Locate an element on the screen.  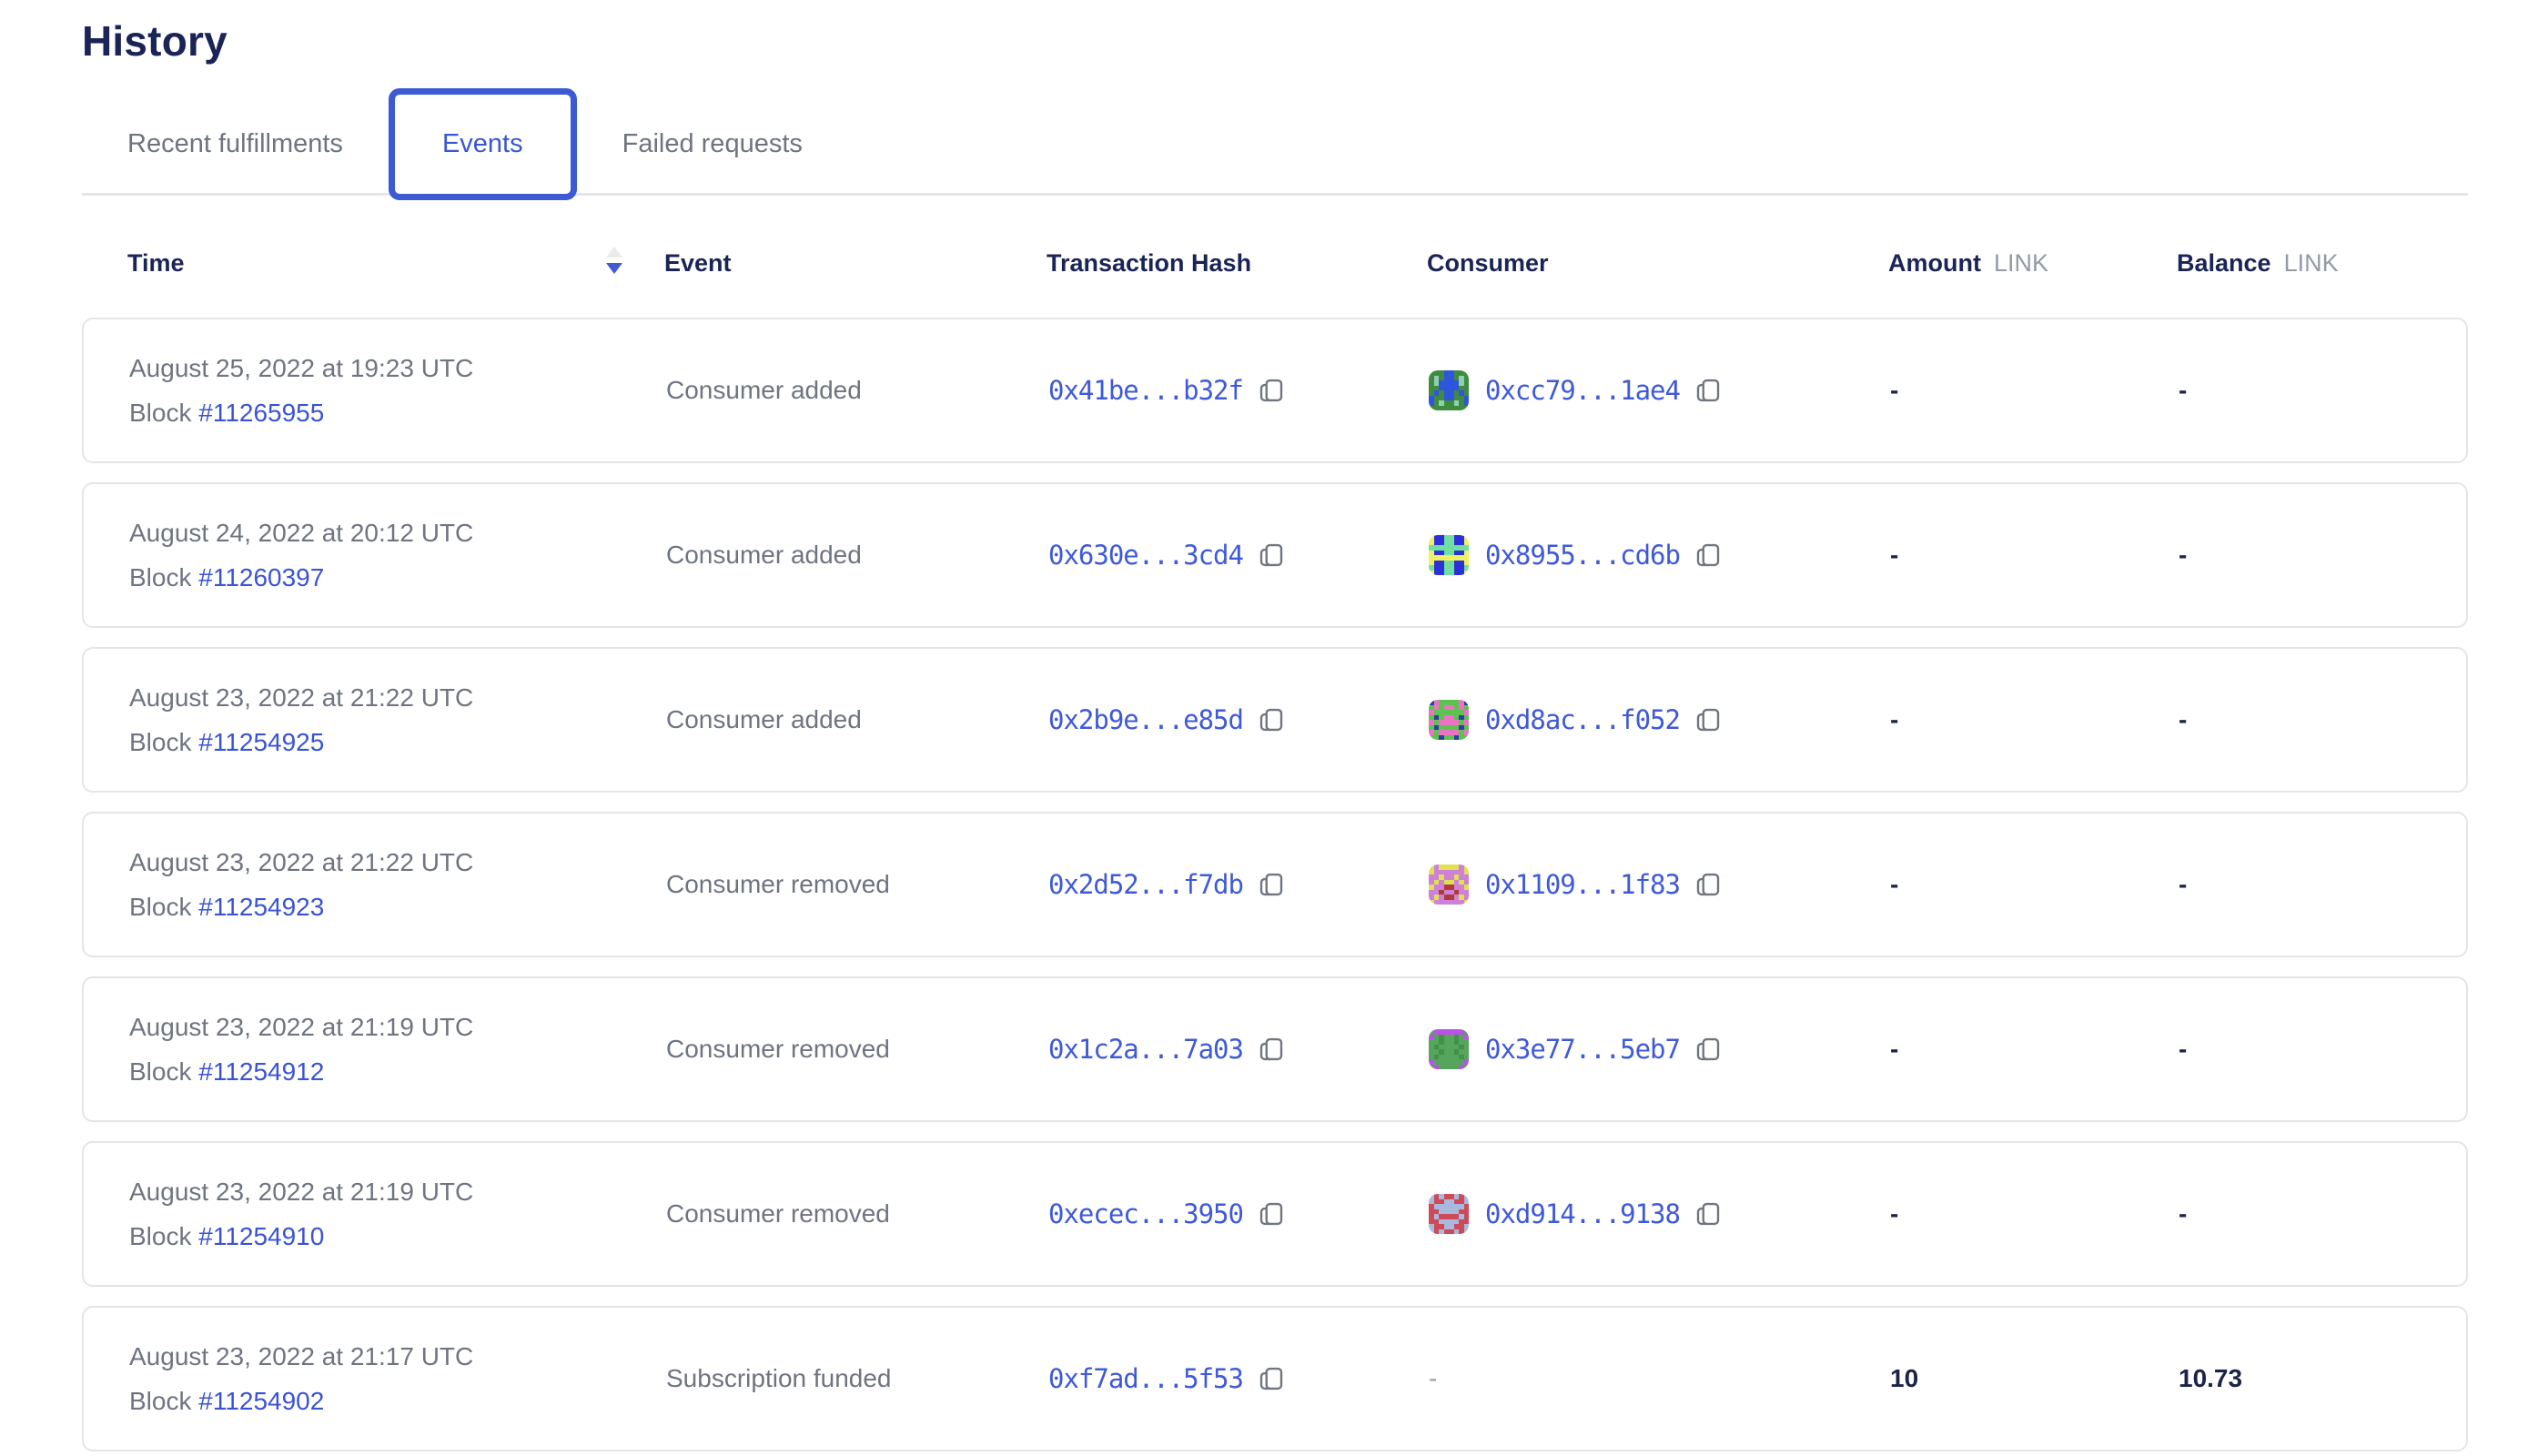
transaction-hash-cell: 0x2b9e...e85d is located at coordinates (1166, 720).